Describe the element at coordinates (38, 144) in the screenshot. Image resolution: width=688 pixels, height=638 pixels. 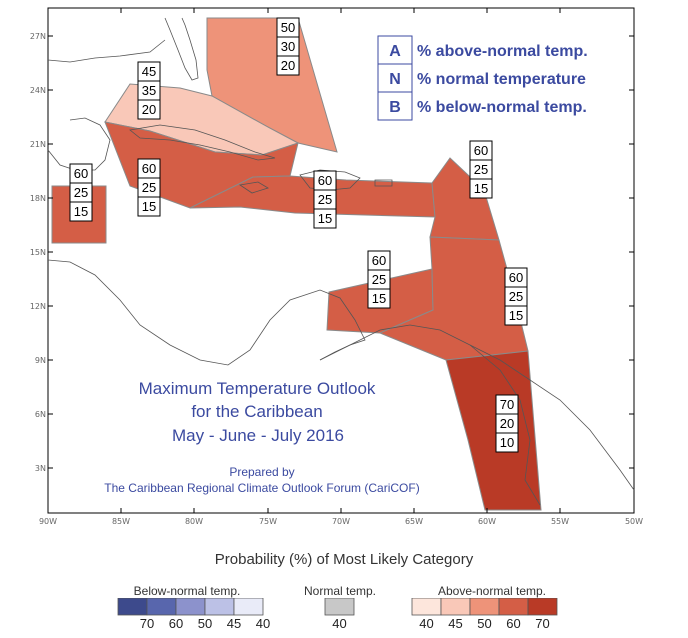
I see `y-tick-label: 21N` at that location.